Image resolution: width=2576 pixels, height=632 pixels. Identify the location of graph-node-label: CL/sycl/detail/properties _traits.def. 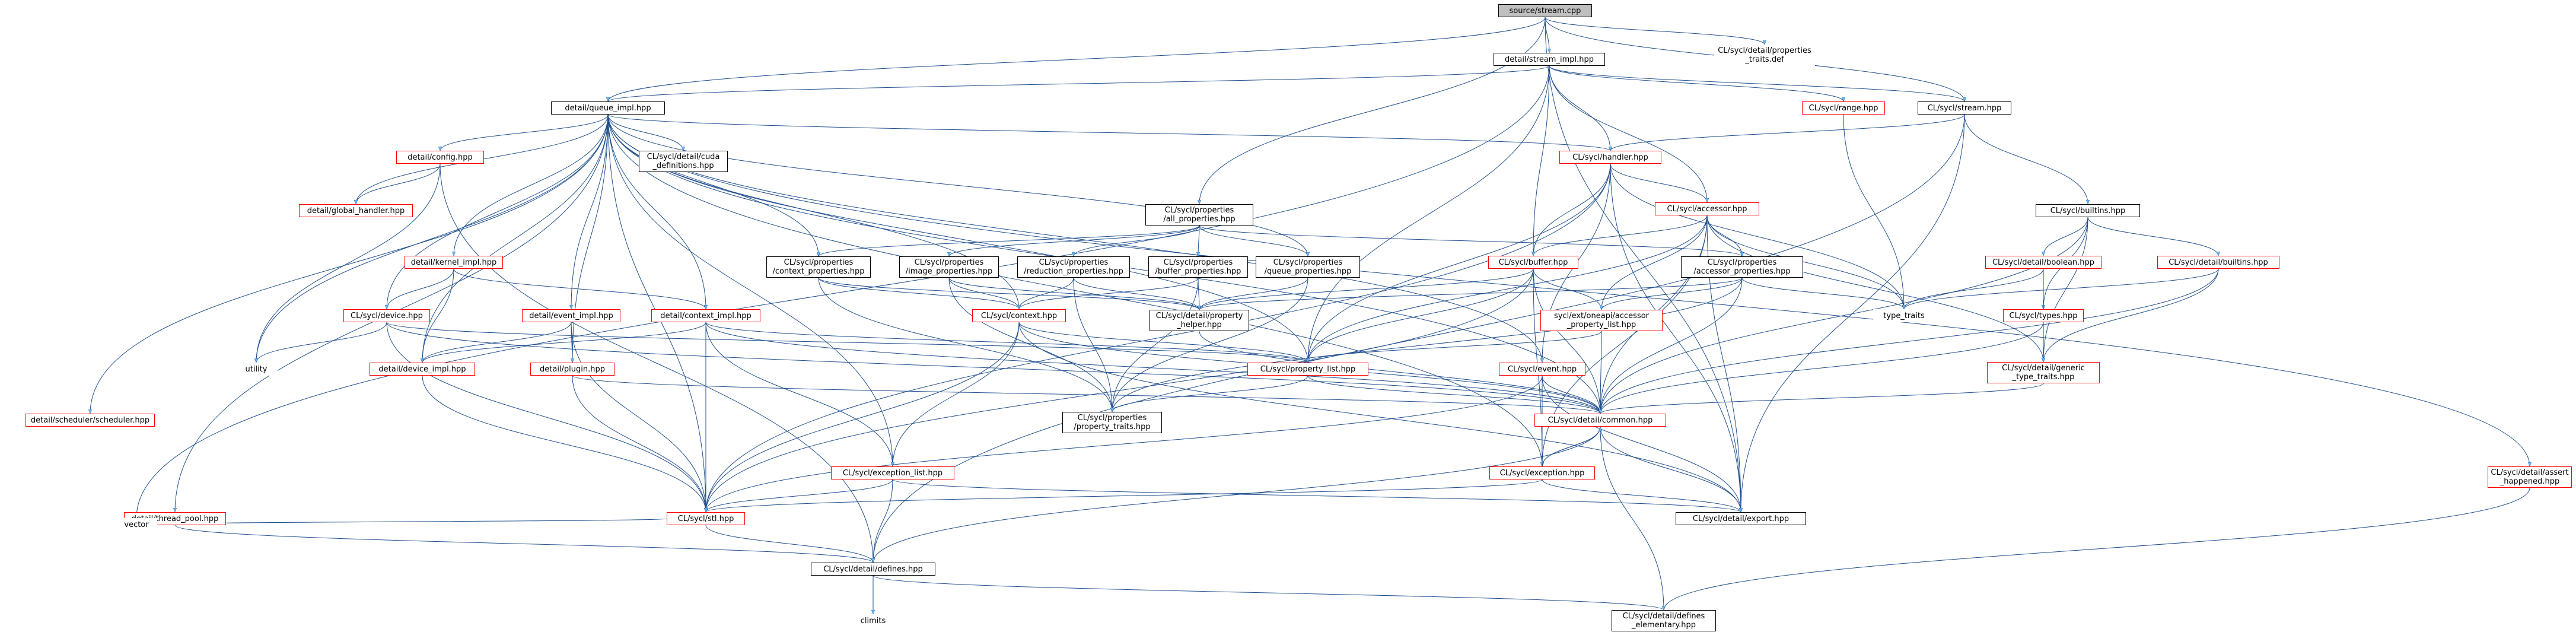
(1764, 55).